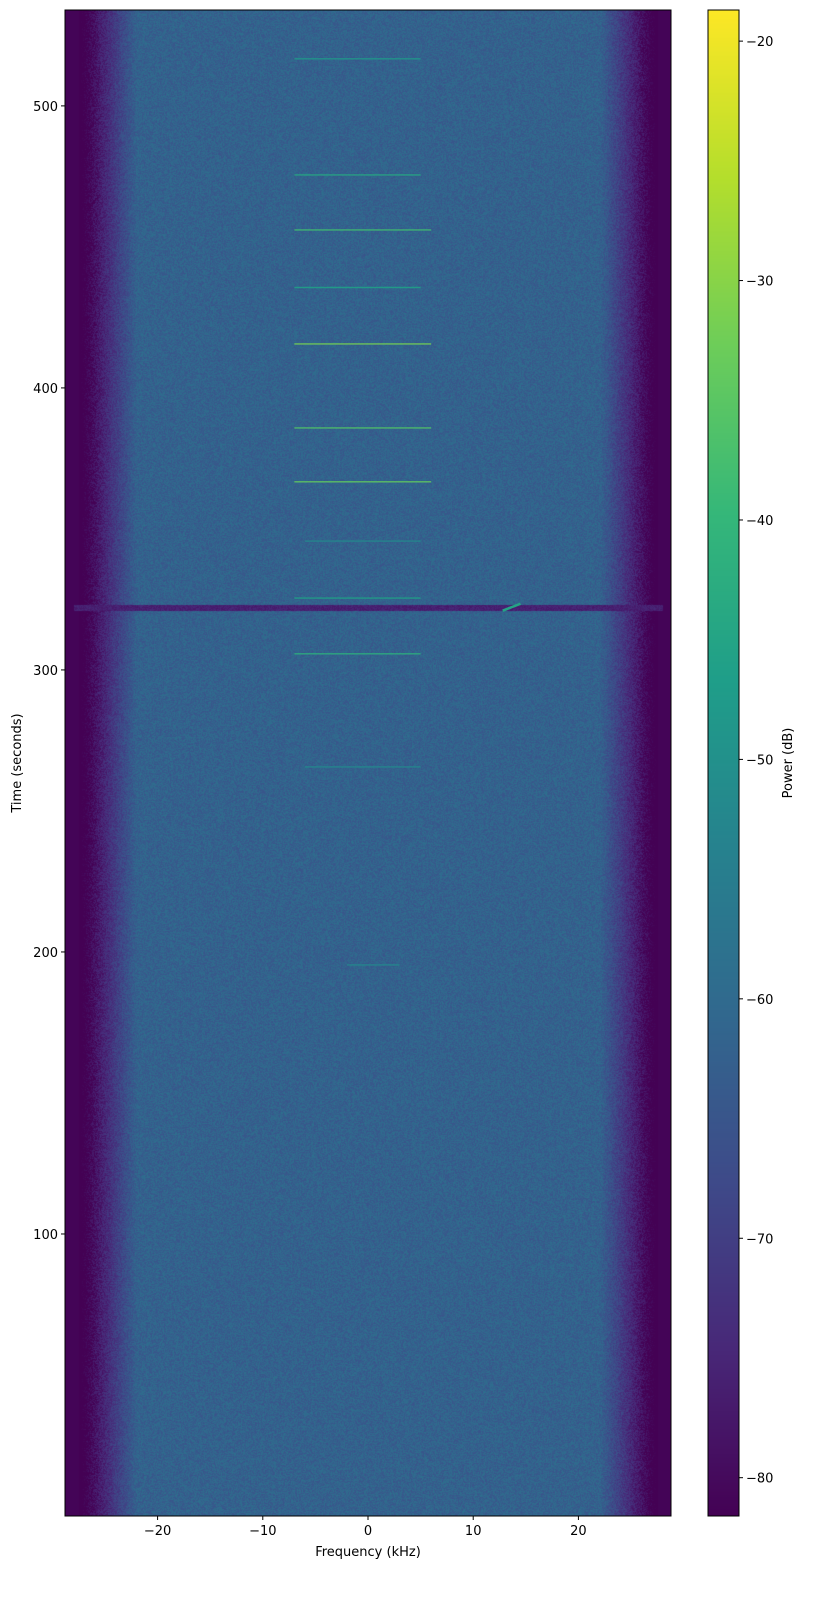 Image resolution: width=823 pixels, height=1603 pixels. I want to click on x-tick-label: −20, so click(157, 1531).